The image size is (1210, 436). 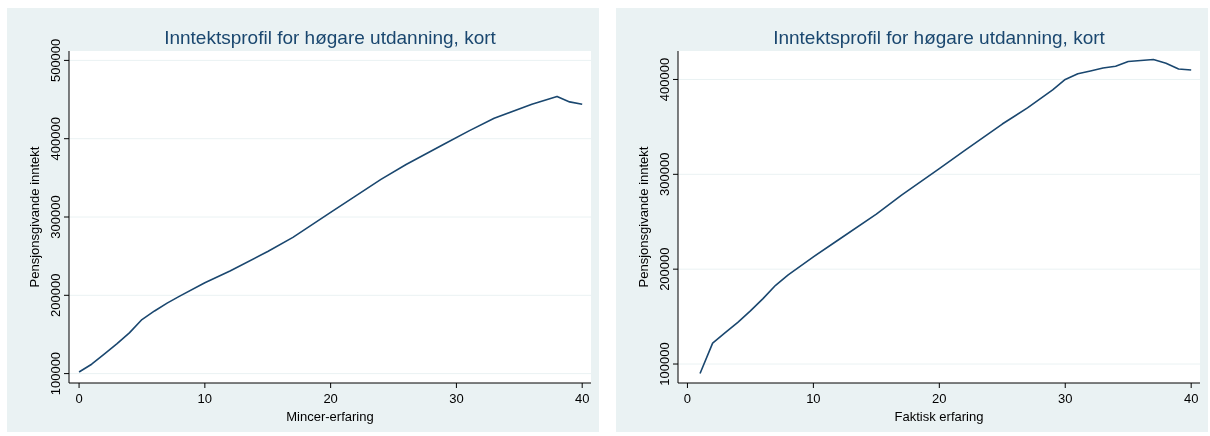 I want to click on y-tick-label: 500000, so click(x=55, y=60).